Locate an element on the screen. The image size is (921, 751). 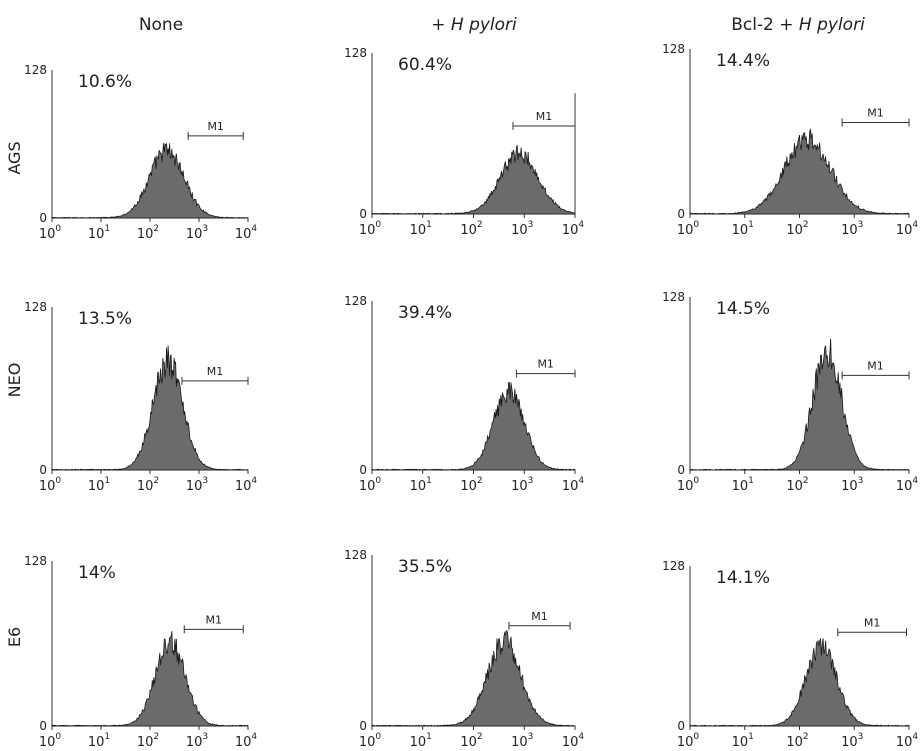
column-title-prefix: Bcl-2 + is located at coordinates (765, 25).